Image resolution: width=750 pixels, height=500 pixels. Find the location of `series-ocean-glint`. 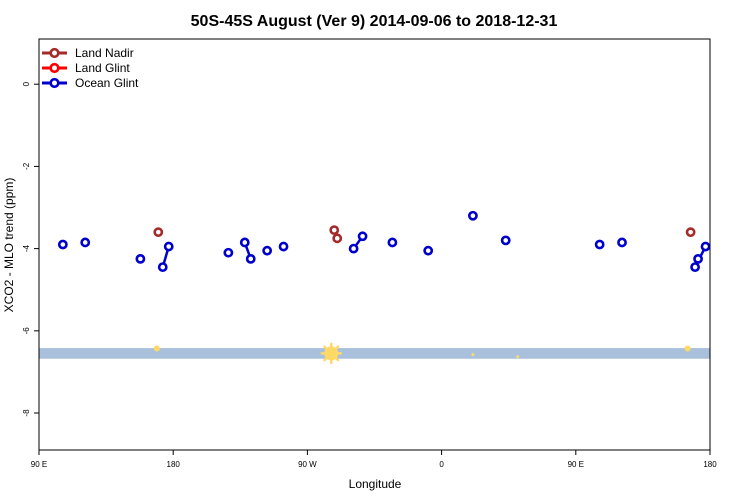

series-ocean-glint is located at coordinates (384, 241).